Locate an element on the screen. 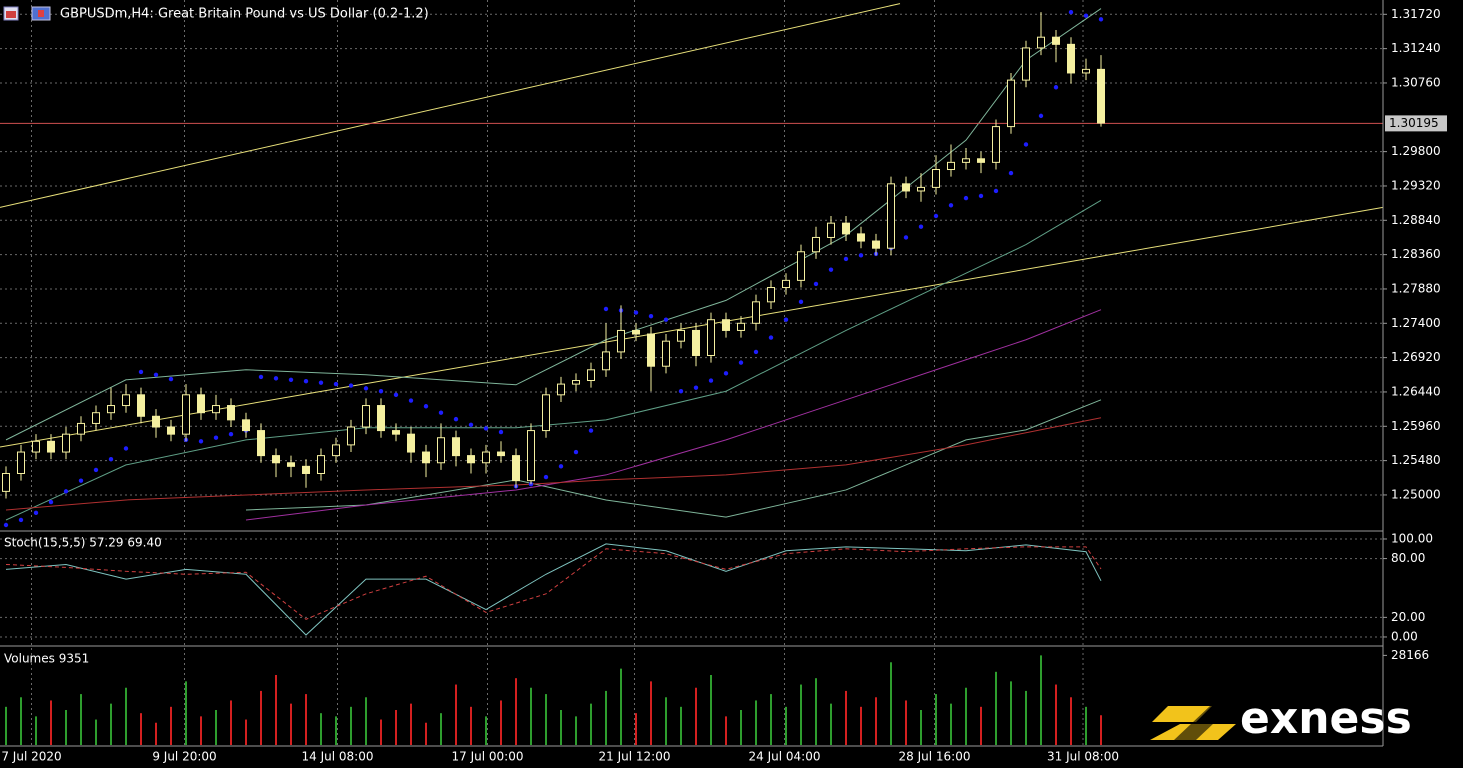  y-tick-label: 1.25960 is located at coordinates (1416, 426).